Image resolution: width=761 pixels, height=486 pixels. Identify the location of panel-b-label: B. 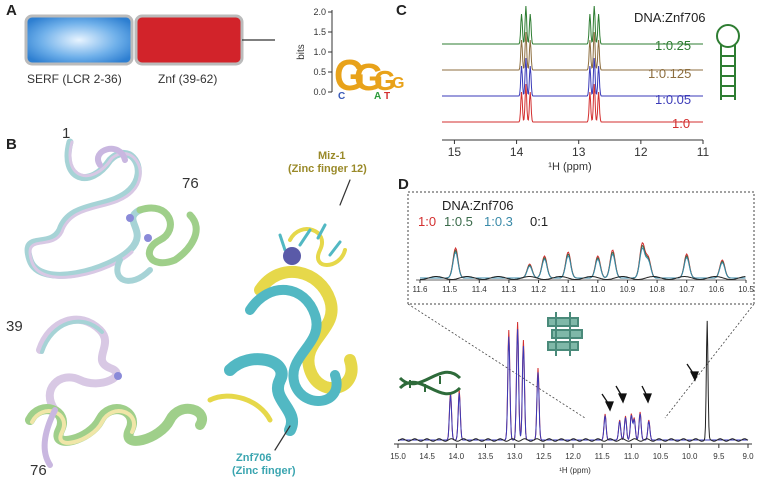
(11, 144).